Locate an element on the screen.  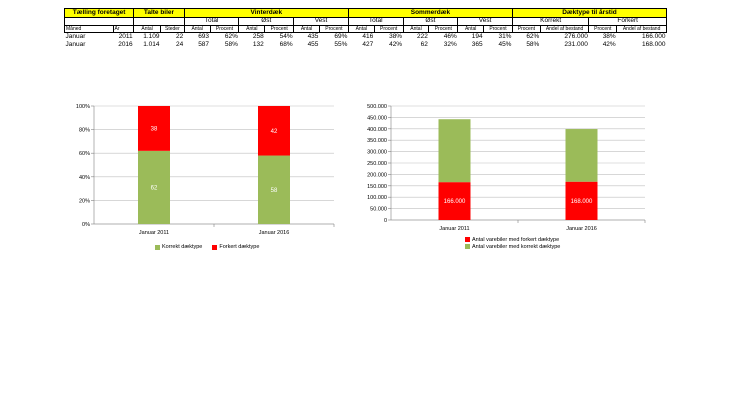
y-tick-label: 100% is located at coordinates (83, 107).